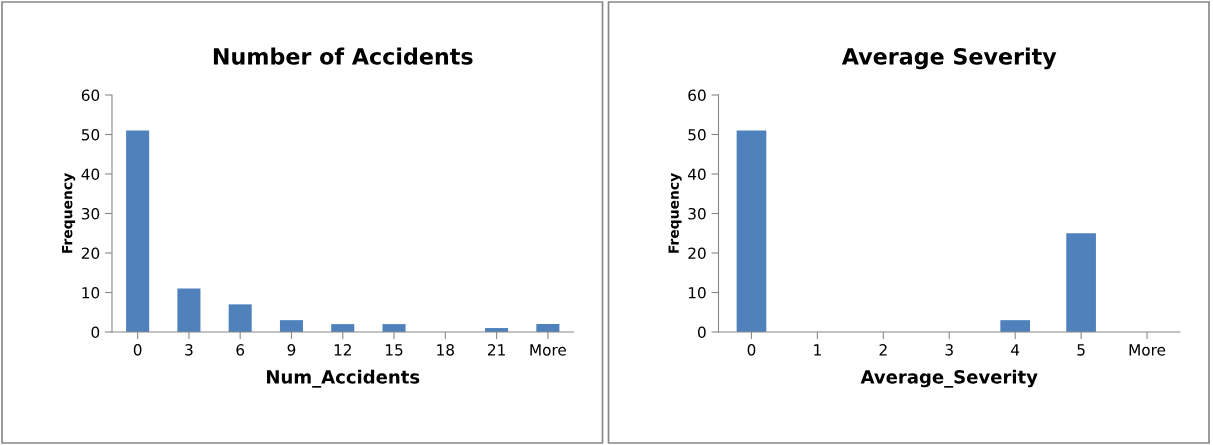 The height and width of the screenshot is (445, 1213). What do you see at coordinates (291, 350) in the screenshot?
I see `x-tick-label: 9` at bounding box center [291, 350].